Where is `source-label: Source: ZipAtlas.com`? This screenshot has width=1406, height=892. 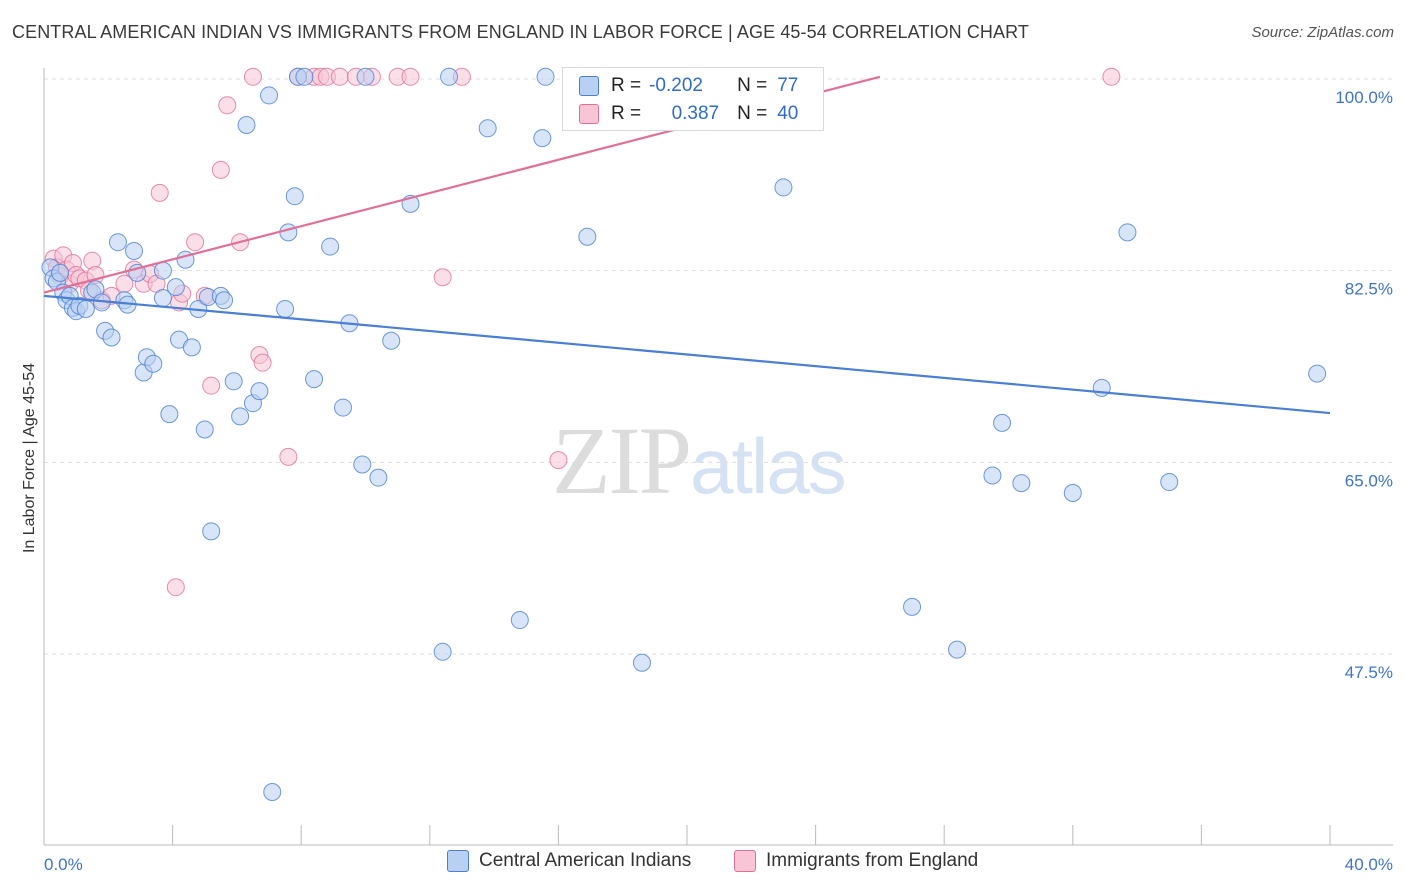 source-label: Source: ZipAtlas.com is located at coordinates (1322, 32).